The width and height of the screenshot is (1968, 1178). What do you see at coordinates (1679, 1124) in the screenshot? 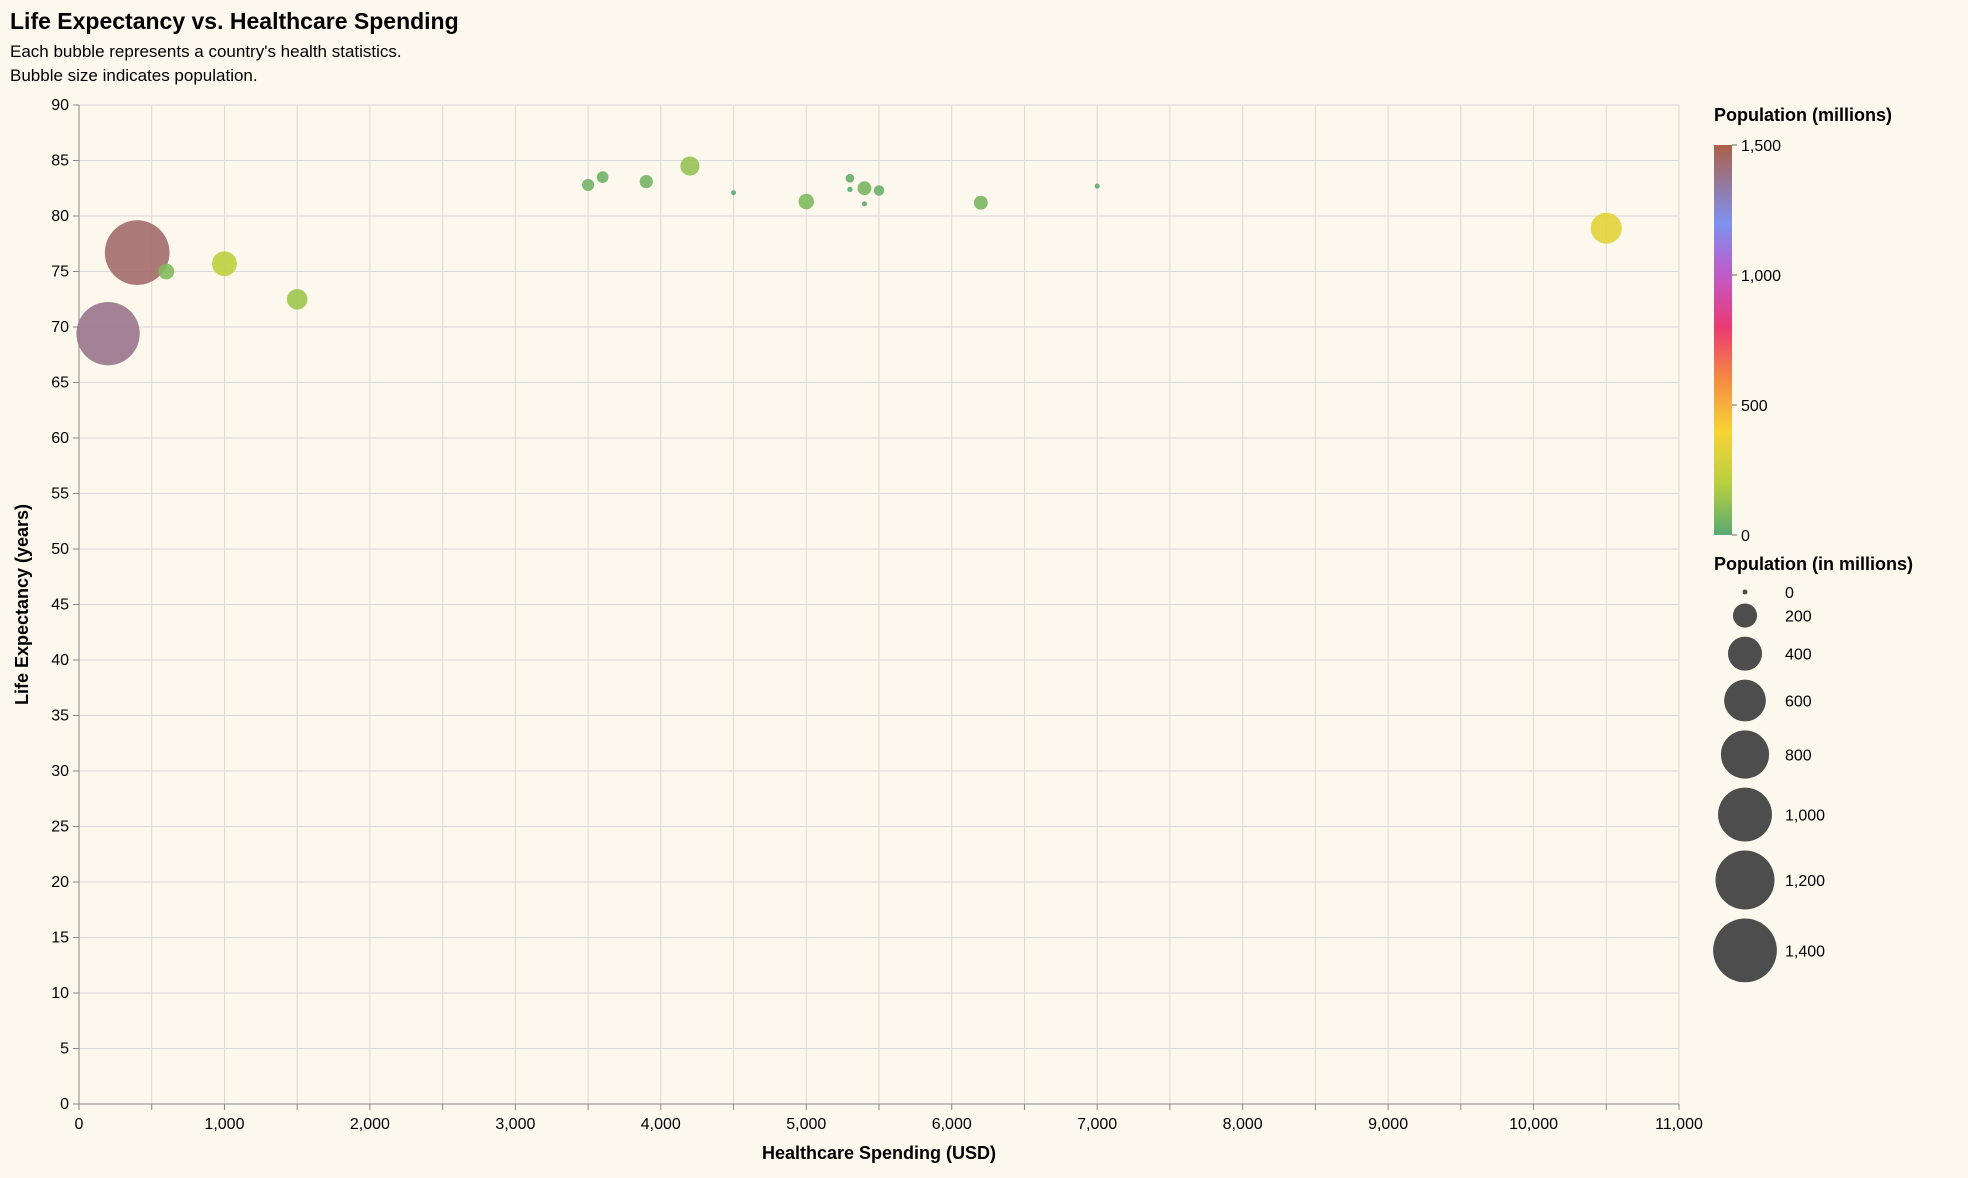
I see `x-tick-label: 11,000` at bounding box center [1679, 1124].